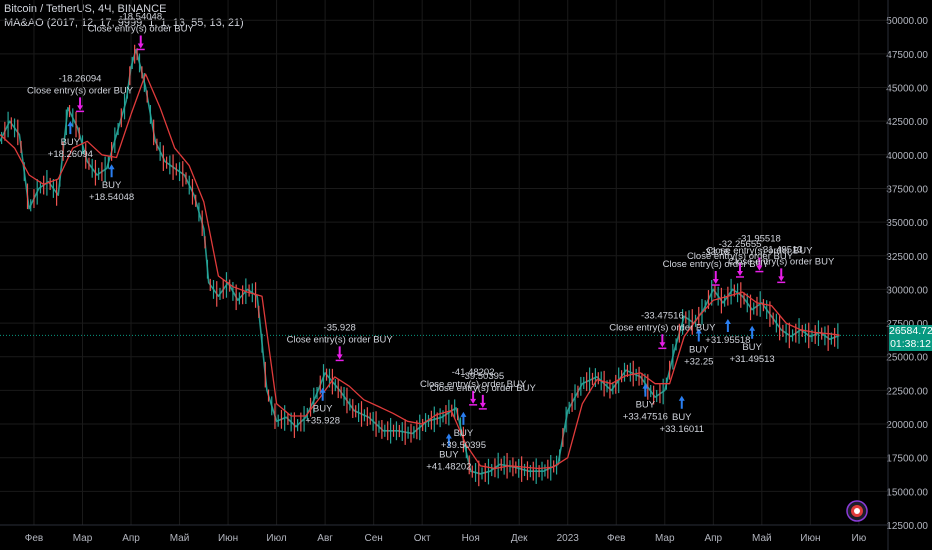 The width and height of the screenshot is (932, 550). Describe the element at coordinates (568, 538) in the screenshot. I see `x-tick-label: 2023` at that location.